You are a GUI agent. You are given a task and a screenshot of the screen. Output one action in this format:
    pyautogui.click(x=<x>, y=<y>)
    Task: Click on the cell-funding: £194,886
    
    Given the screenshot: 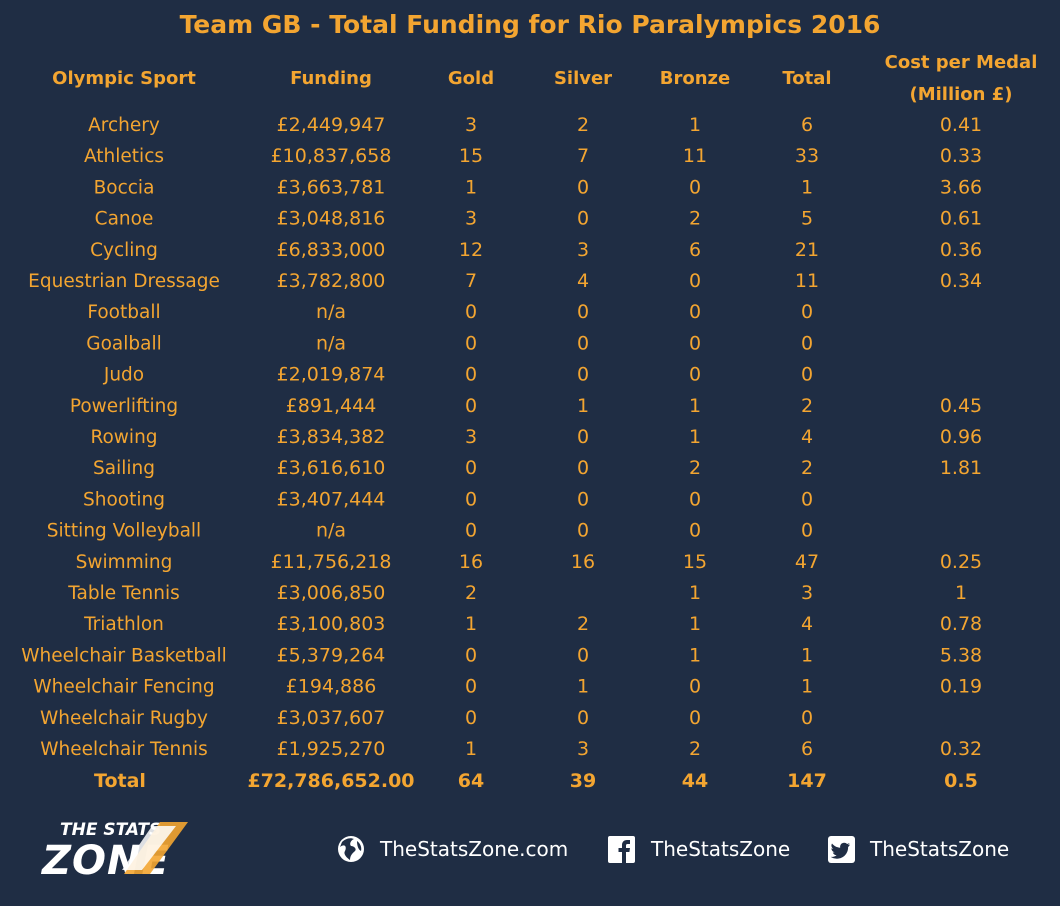 What is the action you would take?
    pyautogui.click(x=331, y=687)
    